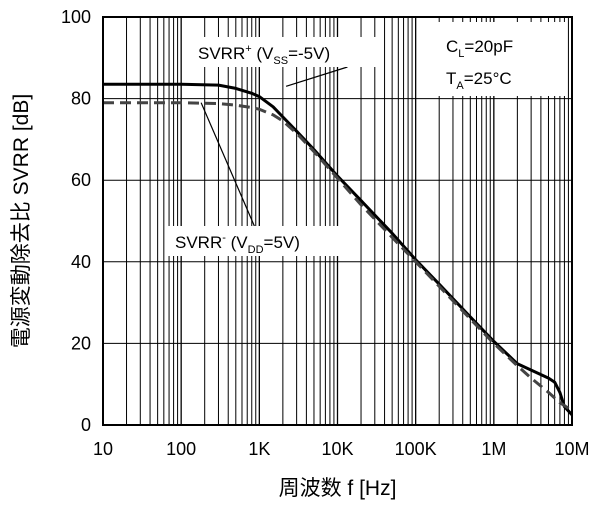 This screenshot has height=506, width=605. I want to click on load-condition-label: CL=20pF, so click(479, 48).